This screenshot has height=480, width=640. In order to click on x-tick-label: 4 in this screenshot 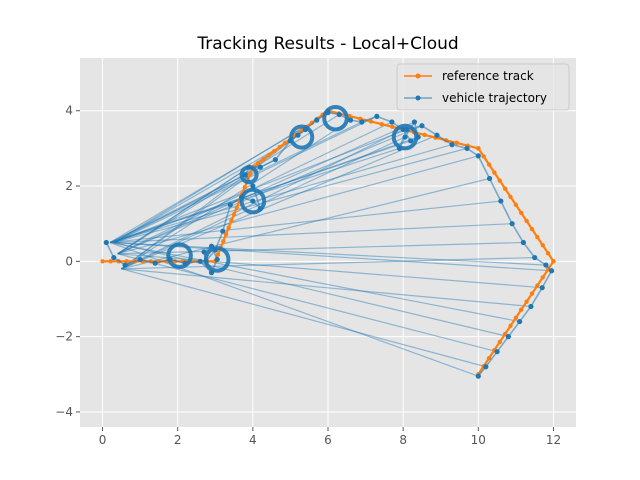, I will do `click(253, 440)`.